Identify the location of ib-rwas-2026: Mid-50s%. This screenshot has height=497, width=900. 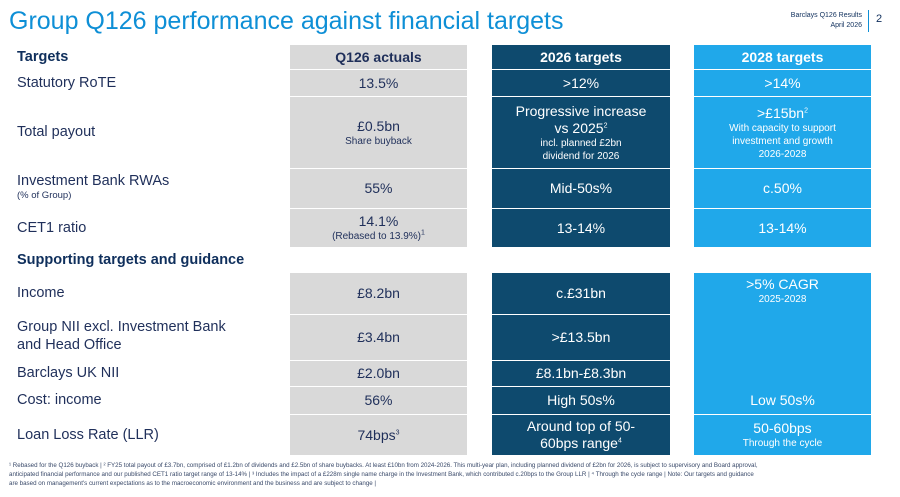
(581, 188).